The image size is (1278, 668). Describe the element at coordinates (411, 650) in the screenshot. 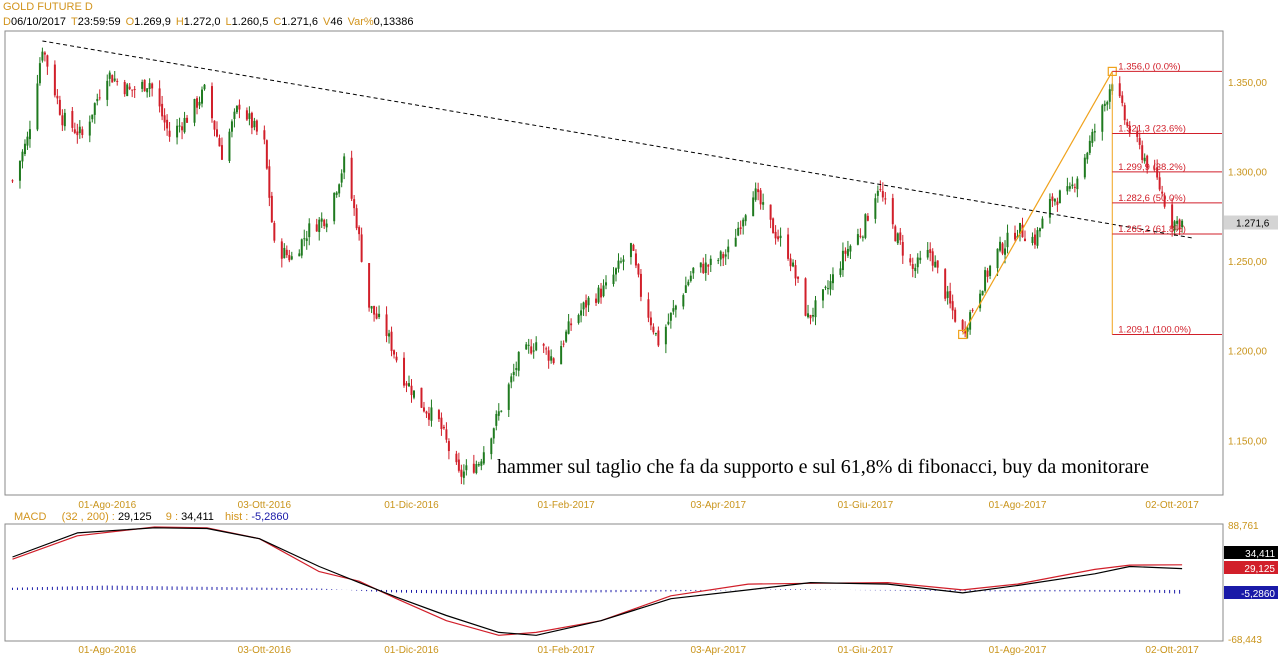

I see `macd-x-tick-label: 01-Dic-2016` at that location.